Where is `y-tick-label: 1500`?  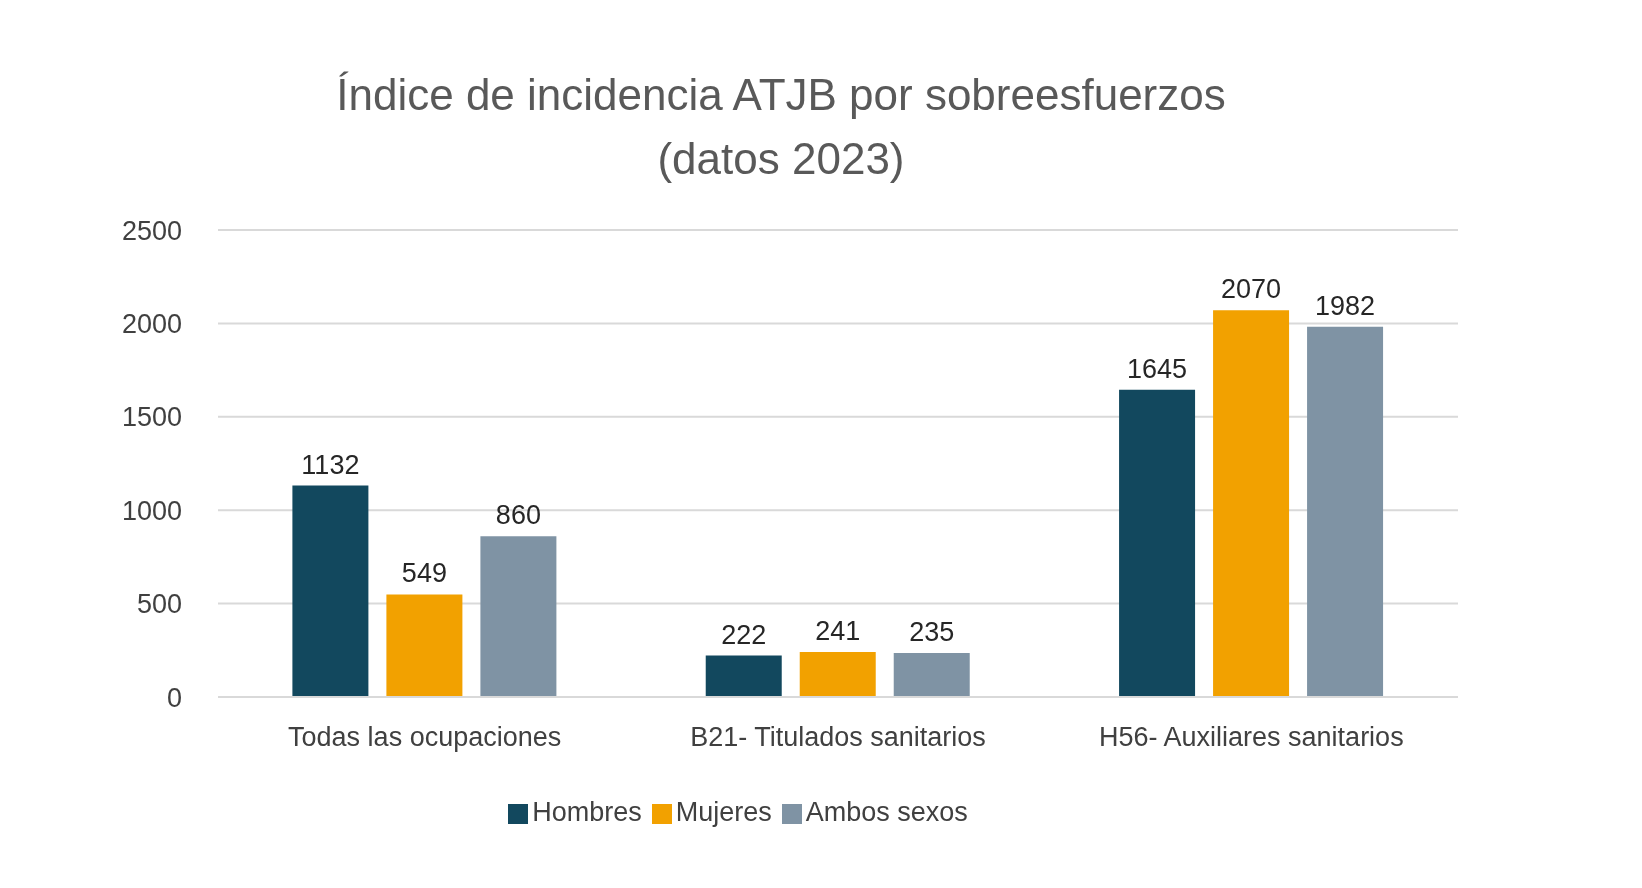
y-tick-label: 1500 is located at coordinates (151, 417).